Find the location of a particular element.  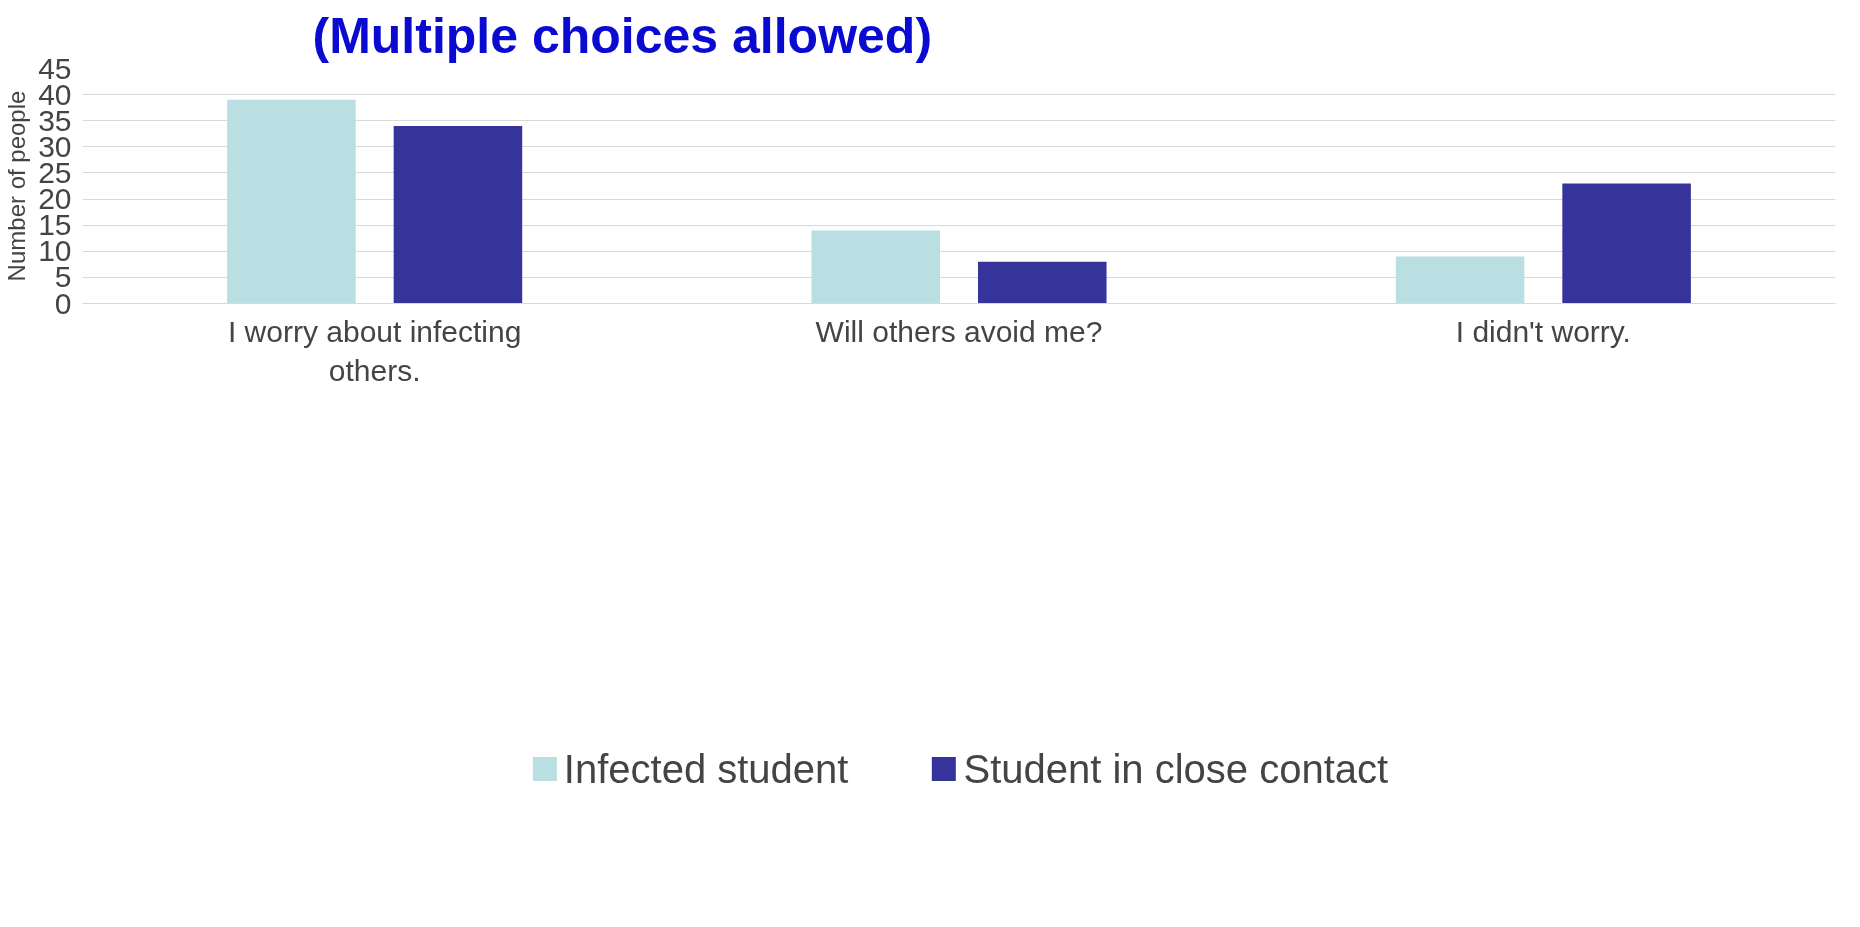

x-tick-label: I didn't worry. is located at coordinates (1543, 331).